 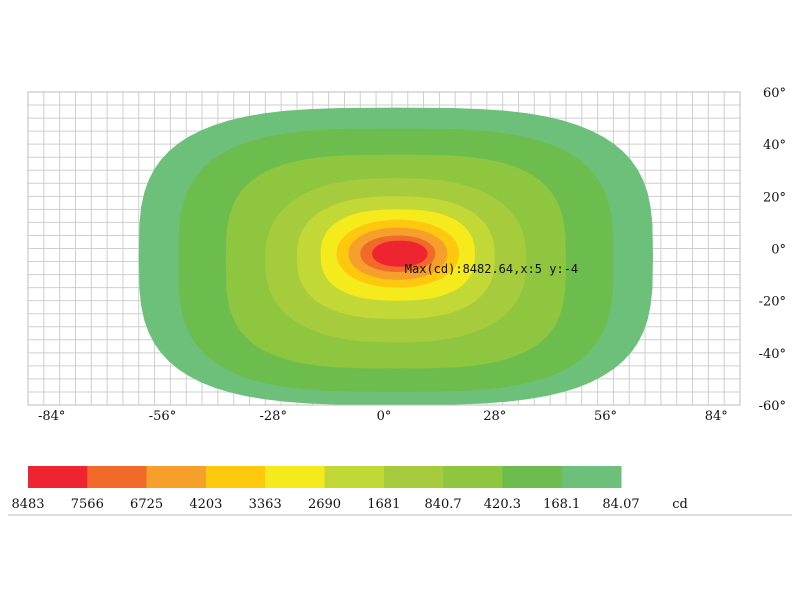 I want to click on x-axis-ticks: -84° -56° -28° 0° 28° 56° 84°, so click(x=383, y=416).